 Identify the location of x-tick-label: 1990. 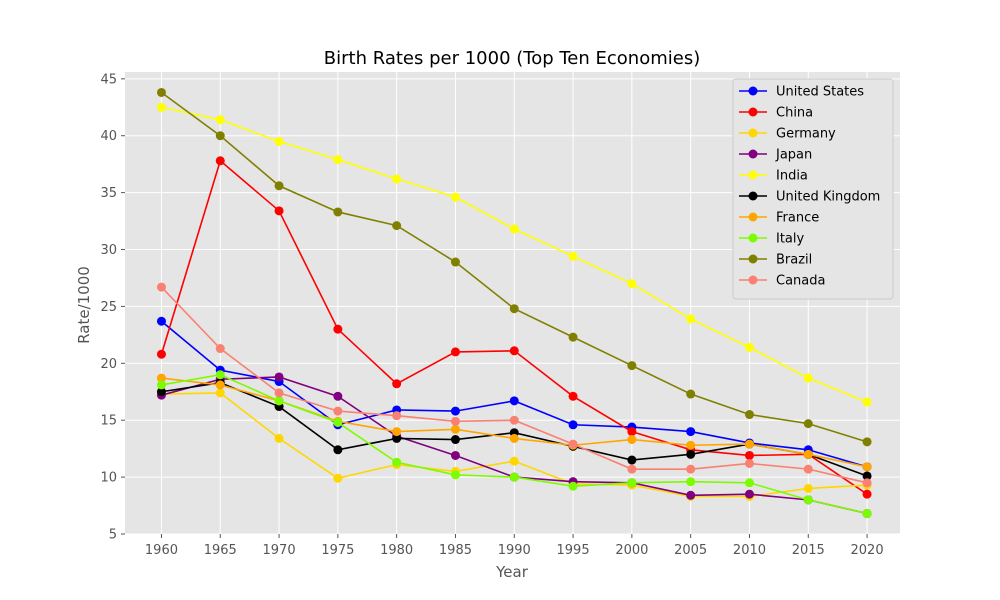
(514, 550).